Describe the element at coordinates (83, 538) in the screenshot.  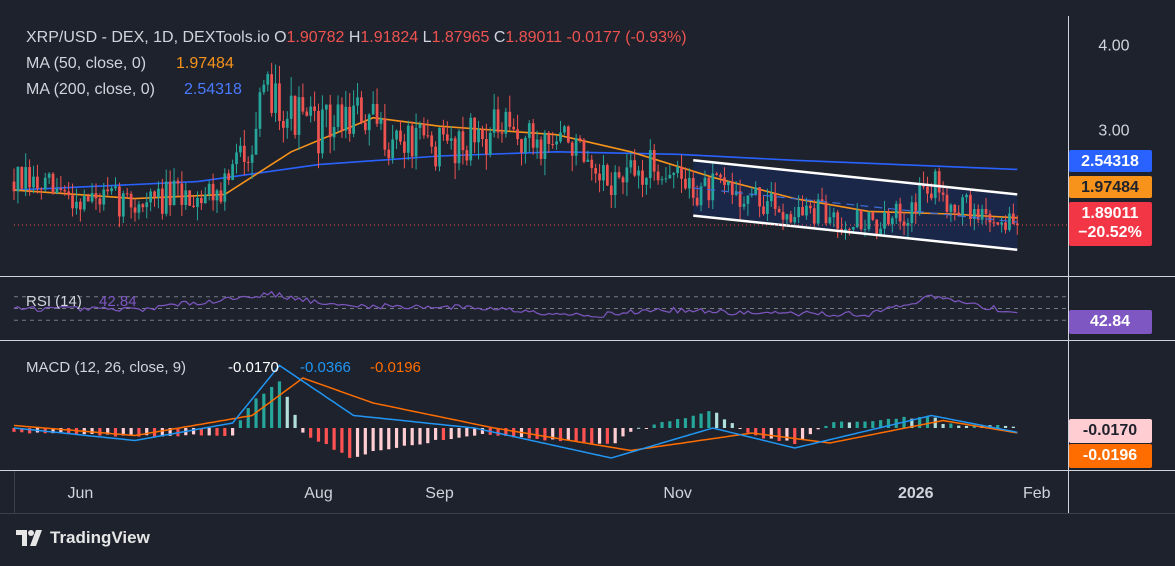
I see `tradingview-logo: TradingView` at that location.